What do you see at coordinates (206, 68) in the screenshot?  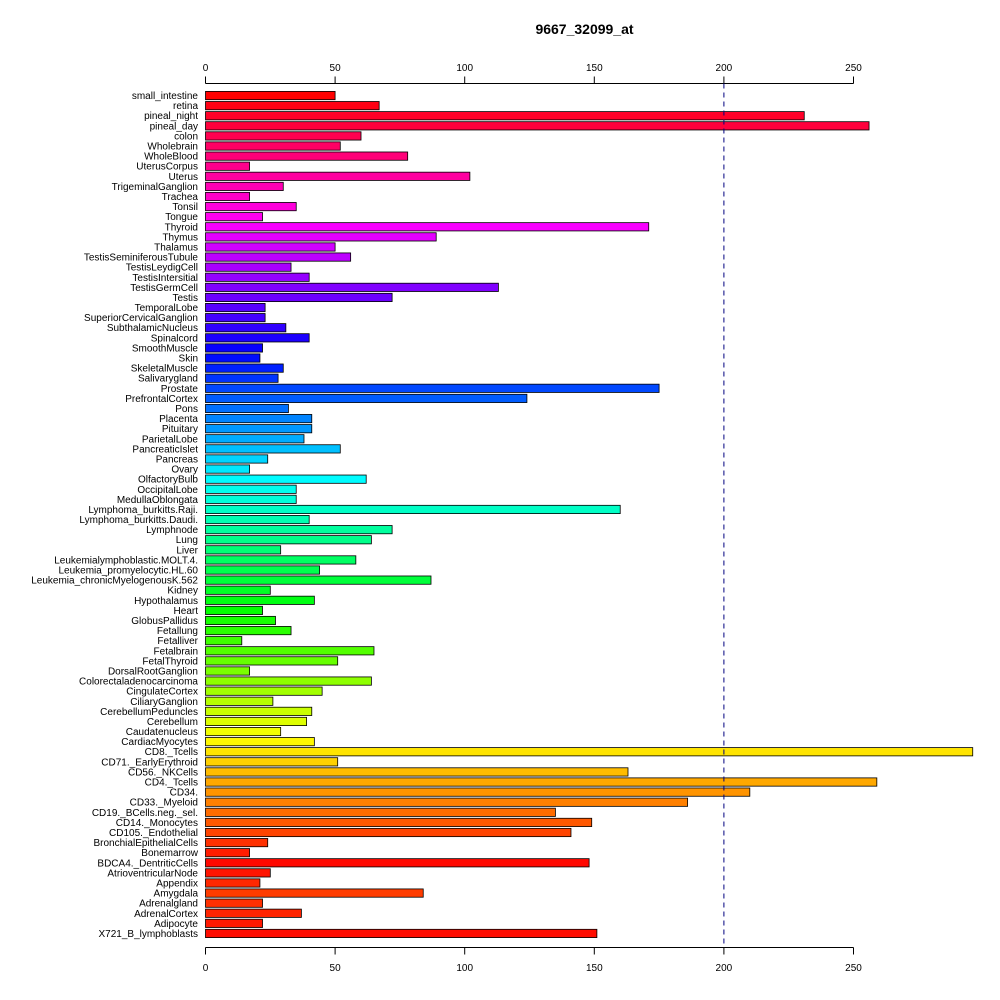 I see `top-axis-tick-label-0: 0` at bounding box center [206, 68].